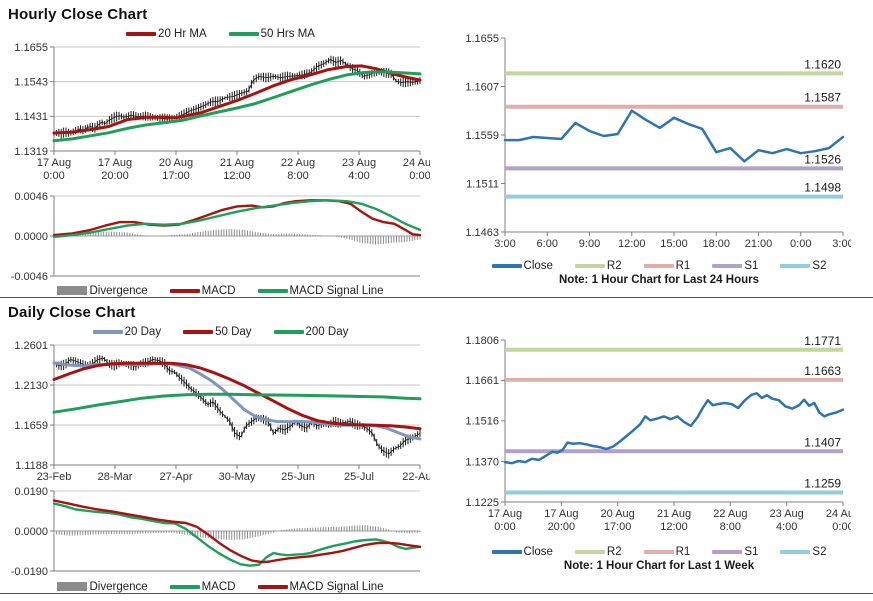 Image resolution: width=873 pixels, height=601 pixels. What do you see at coordinates (735, 266) in the screenshot?
I see `legend-item-s1: S1` at bounding box center [735, 266].